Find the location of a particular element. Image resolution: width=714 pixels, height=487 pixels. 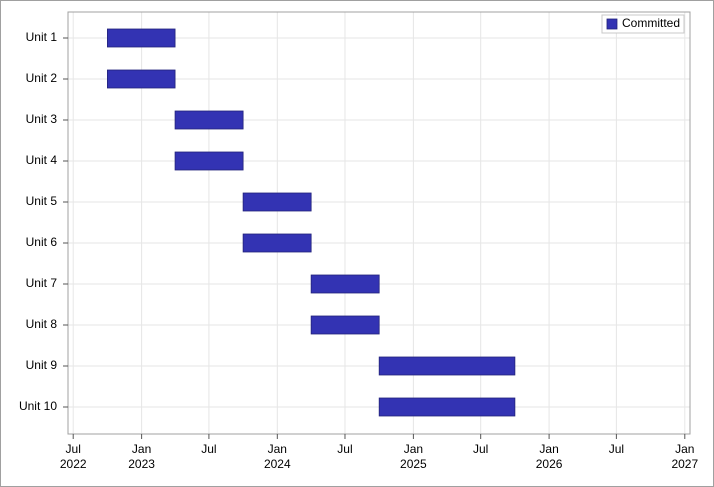

x-tick-label-line: 2027 is located at coordinates (684, 464).